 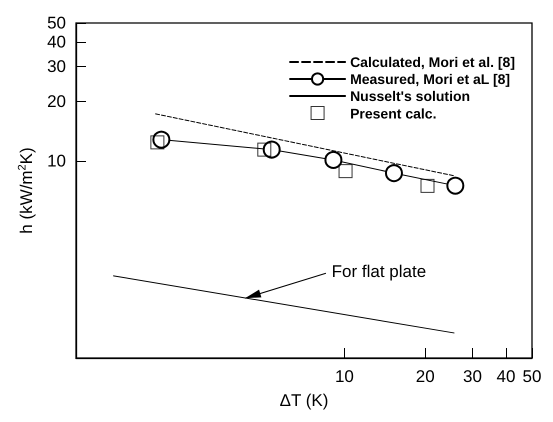 What do you see at coordinates (56, 23) in the screenshot?
I see `y-tick-label: 50` at bounding box center [56, 23].